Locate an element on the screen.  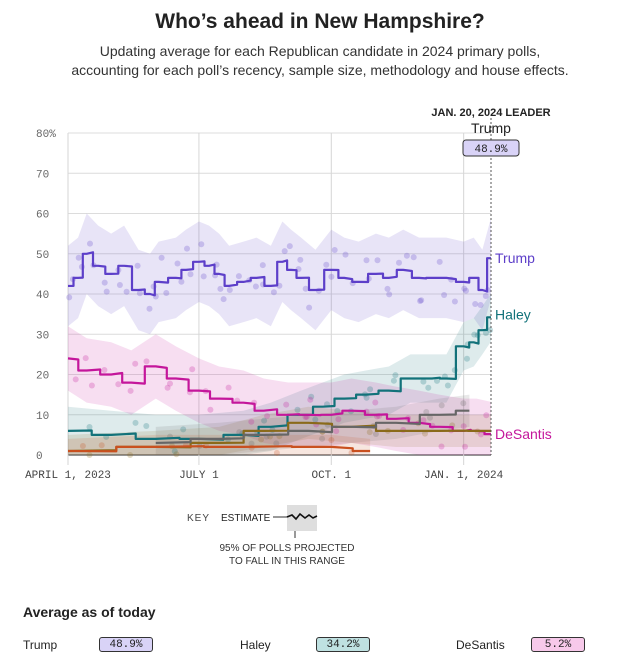
summary-trump-name: Trump is located at coordinates (40, 645).